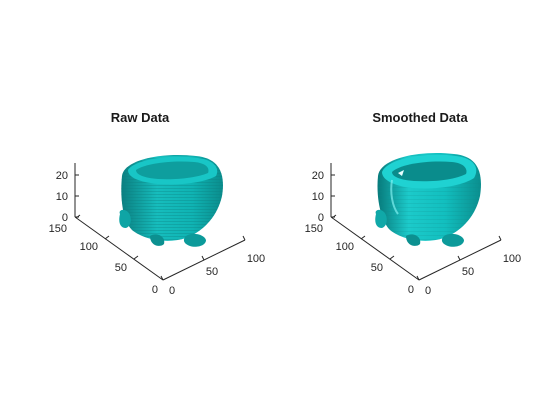 The image size is (560, 420). What do you see at coordinates (171, 200) in the screenshot?
I see `raw-isosurface` at bounding box center [171, 200].